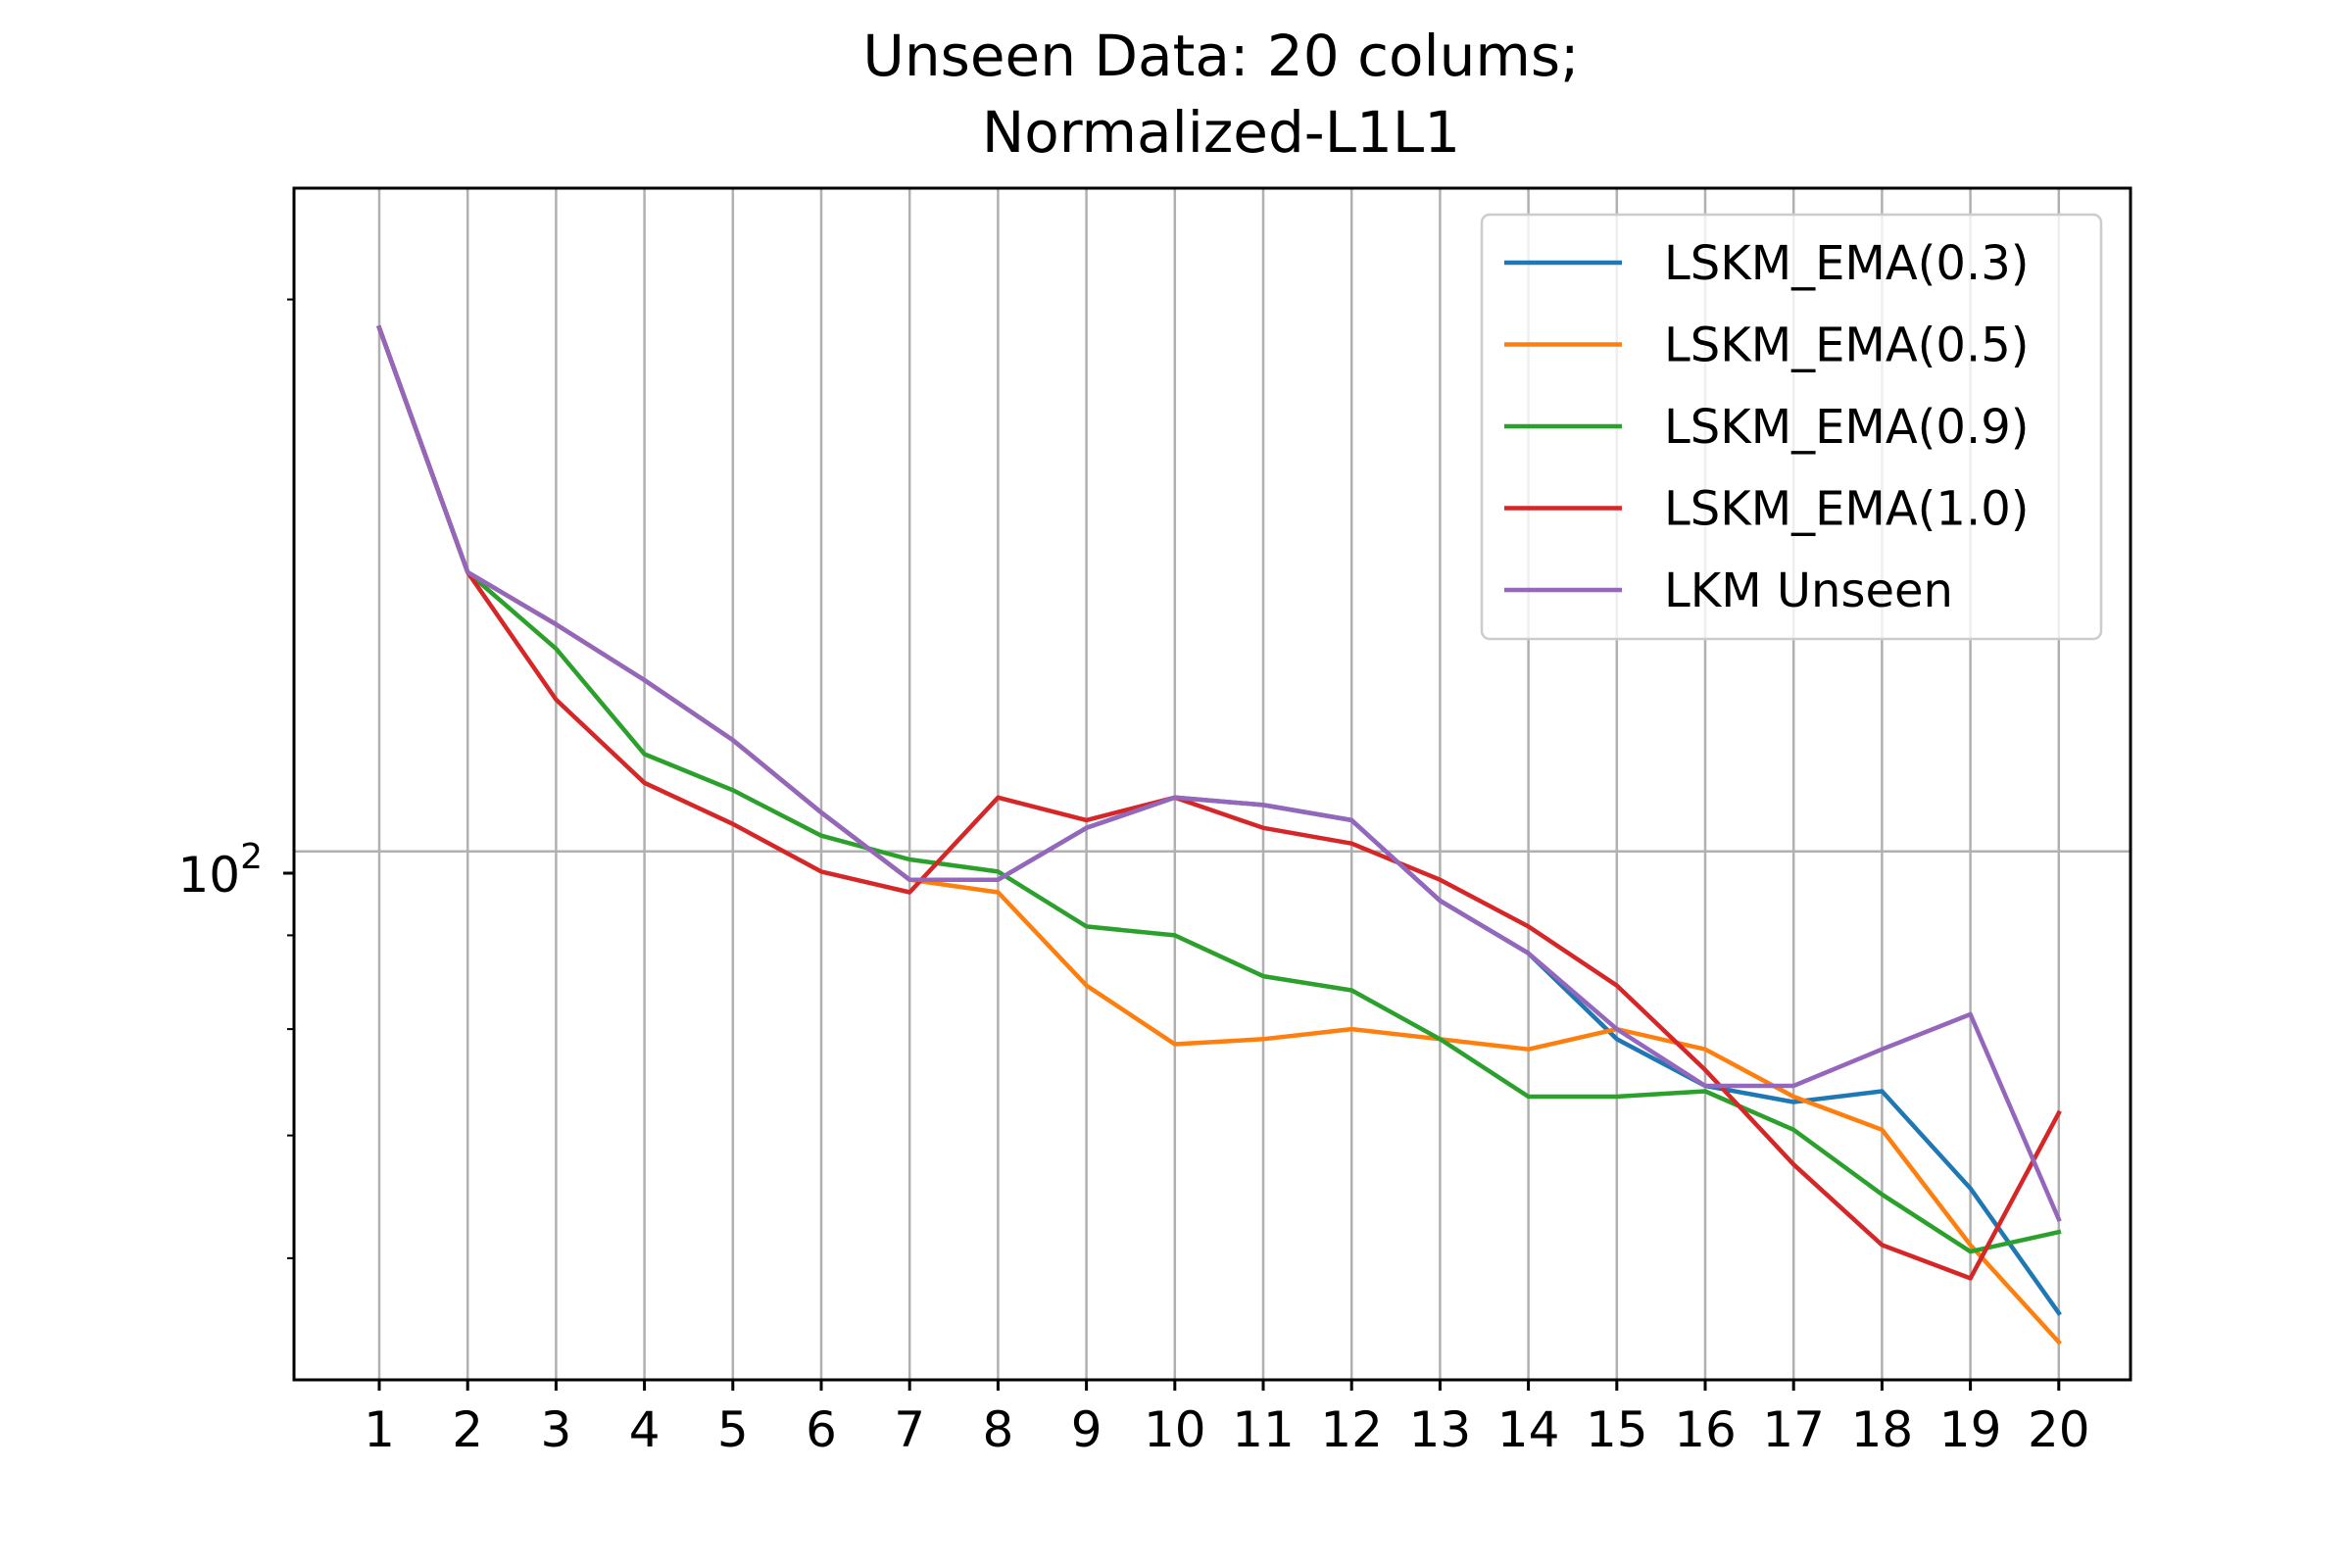 The image size is (2352, 1568). Describe the element at coordinates (1705, 1429) in the screenshot. I see `x-tick-label: 16` at that location.